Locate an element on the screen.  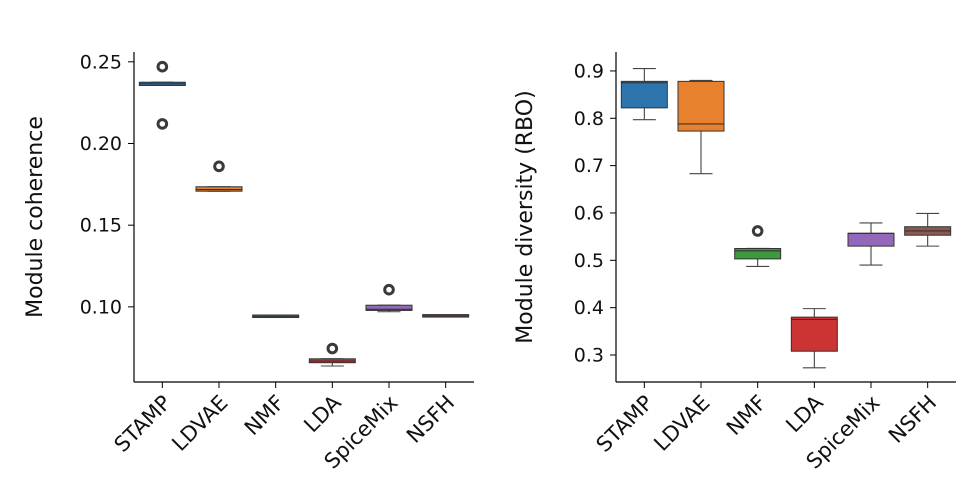
coherence-y-tick-label: 0.15 is located at coordinates (101, 226).